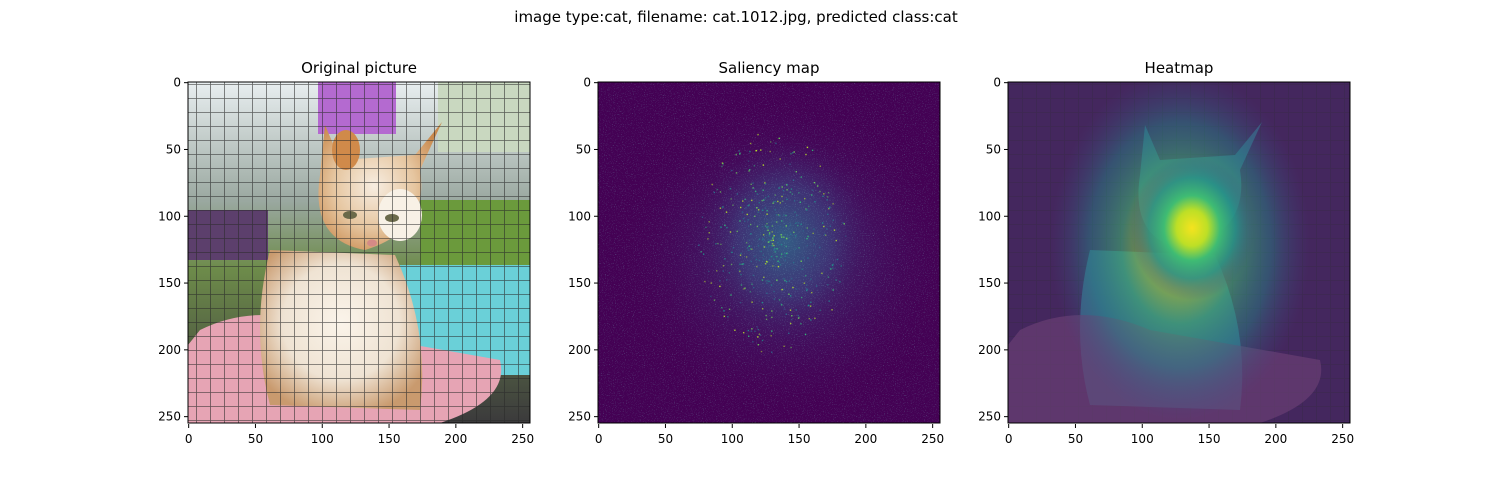  What do you see at coordinates (772, 243) in the screenshot?
I see `saliency-hot-pixels` at bounding box center [772, 243].